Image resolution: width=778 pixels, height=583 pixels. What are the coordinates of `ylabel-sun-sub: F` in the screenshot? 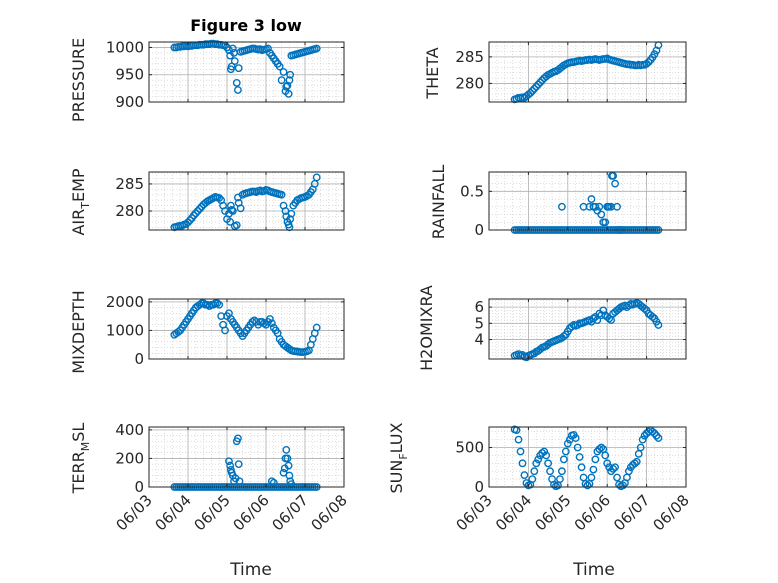 It's located at (403, 456).